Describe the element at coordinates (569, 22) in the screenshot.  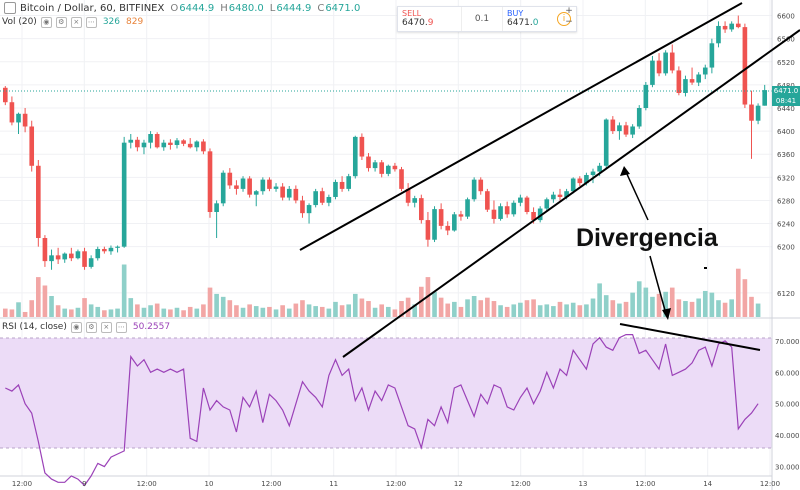
I see `stepper-down-button: −` at that location.